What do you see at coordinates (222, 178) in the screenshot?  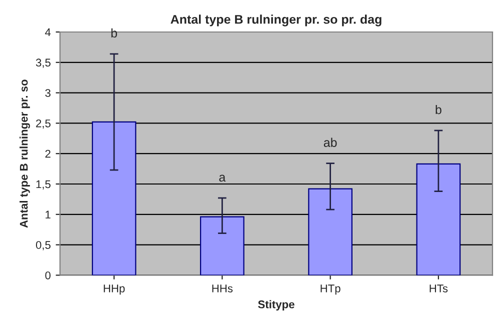 I see `annotation: a` at bounding box center [222, 178].